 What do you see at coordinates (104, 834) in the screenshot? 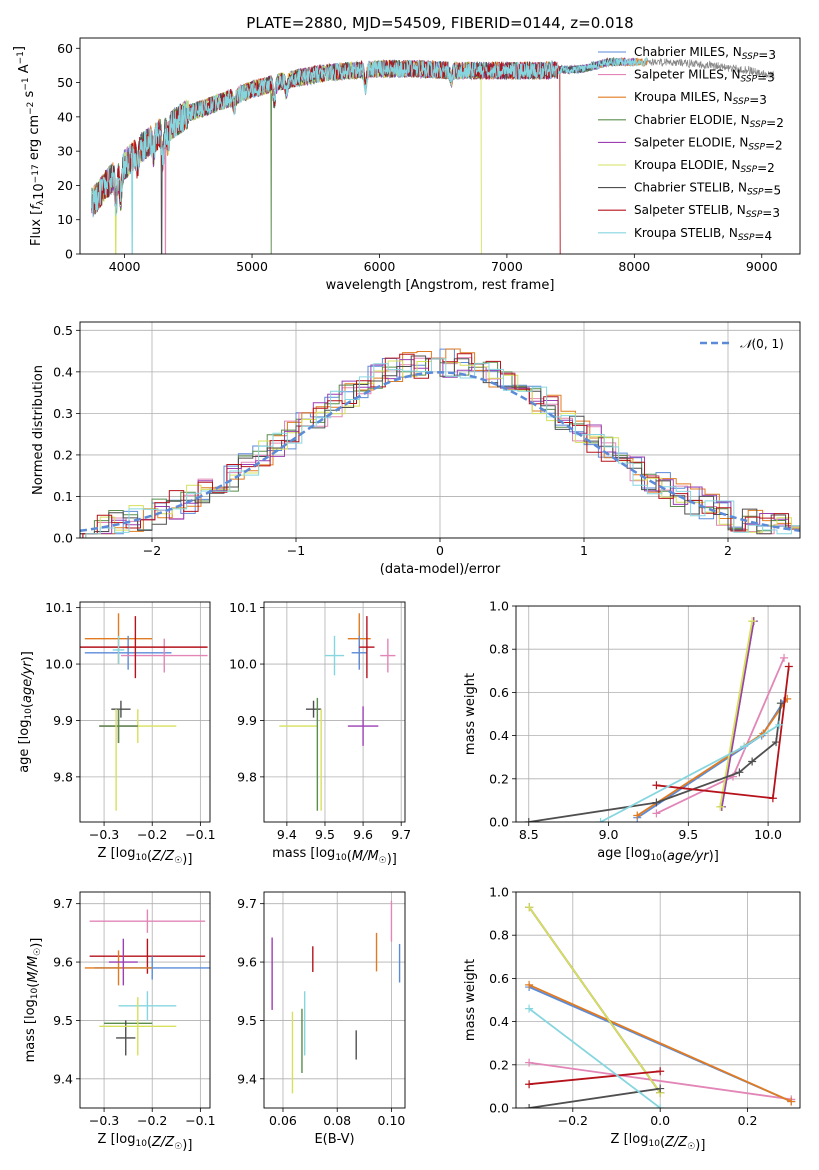
I see `x-tick-label: −0.3` at bounding box center [104, 834].